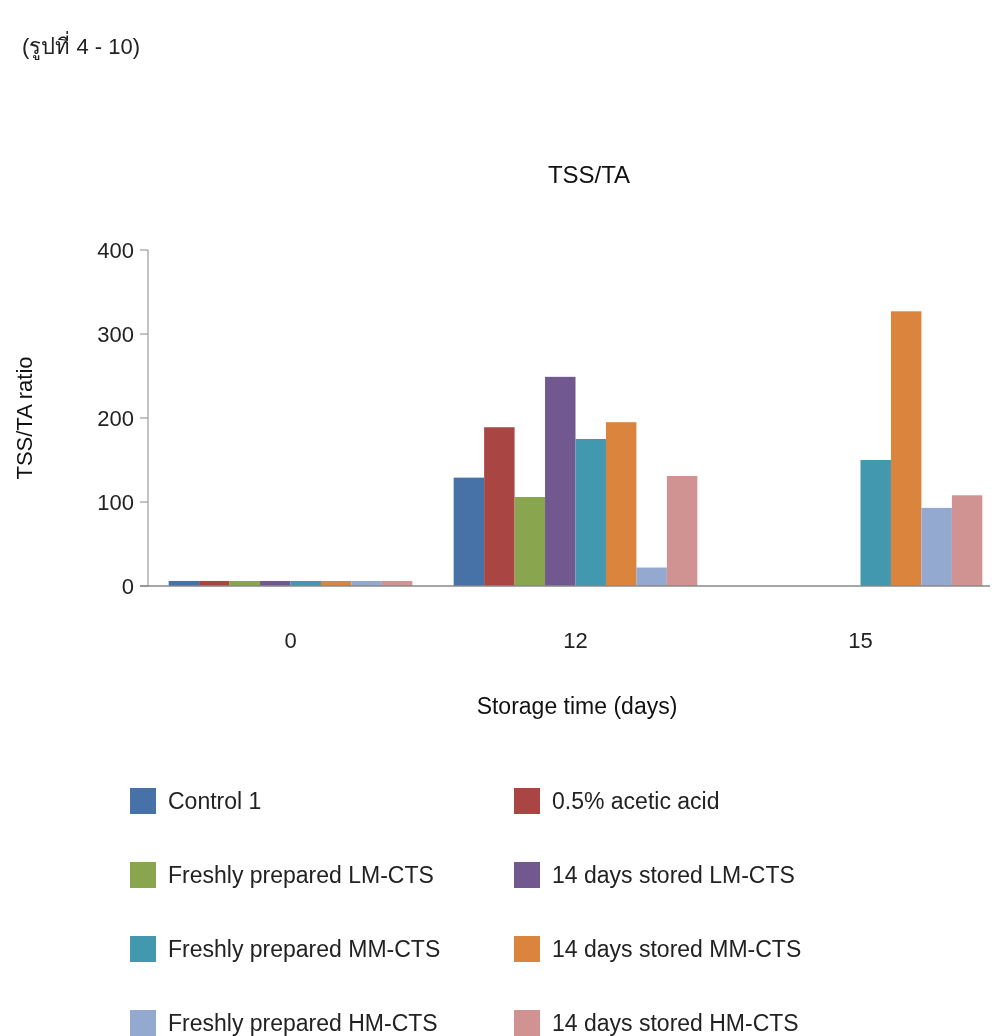  Describe the element at coordinates (860, 640) in the screenshot. I see `x-tick-label: 15` at that location.